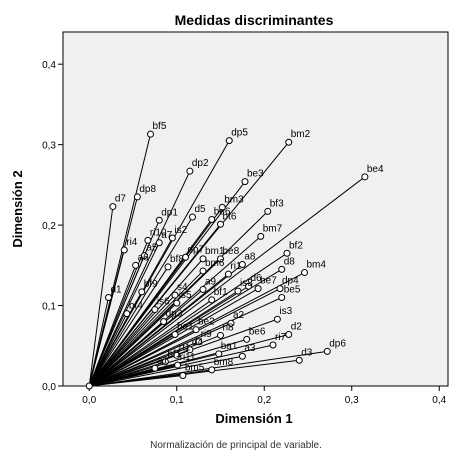 The image size is (461, 457). What do you see at coordinates (160, 126) in the screenshot?
I see `point-label-bf5: bf5` at bounding box center [160, 126].